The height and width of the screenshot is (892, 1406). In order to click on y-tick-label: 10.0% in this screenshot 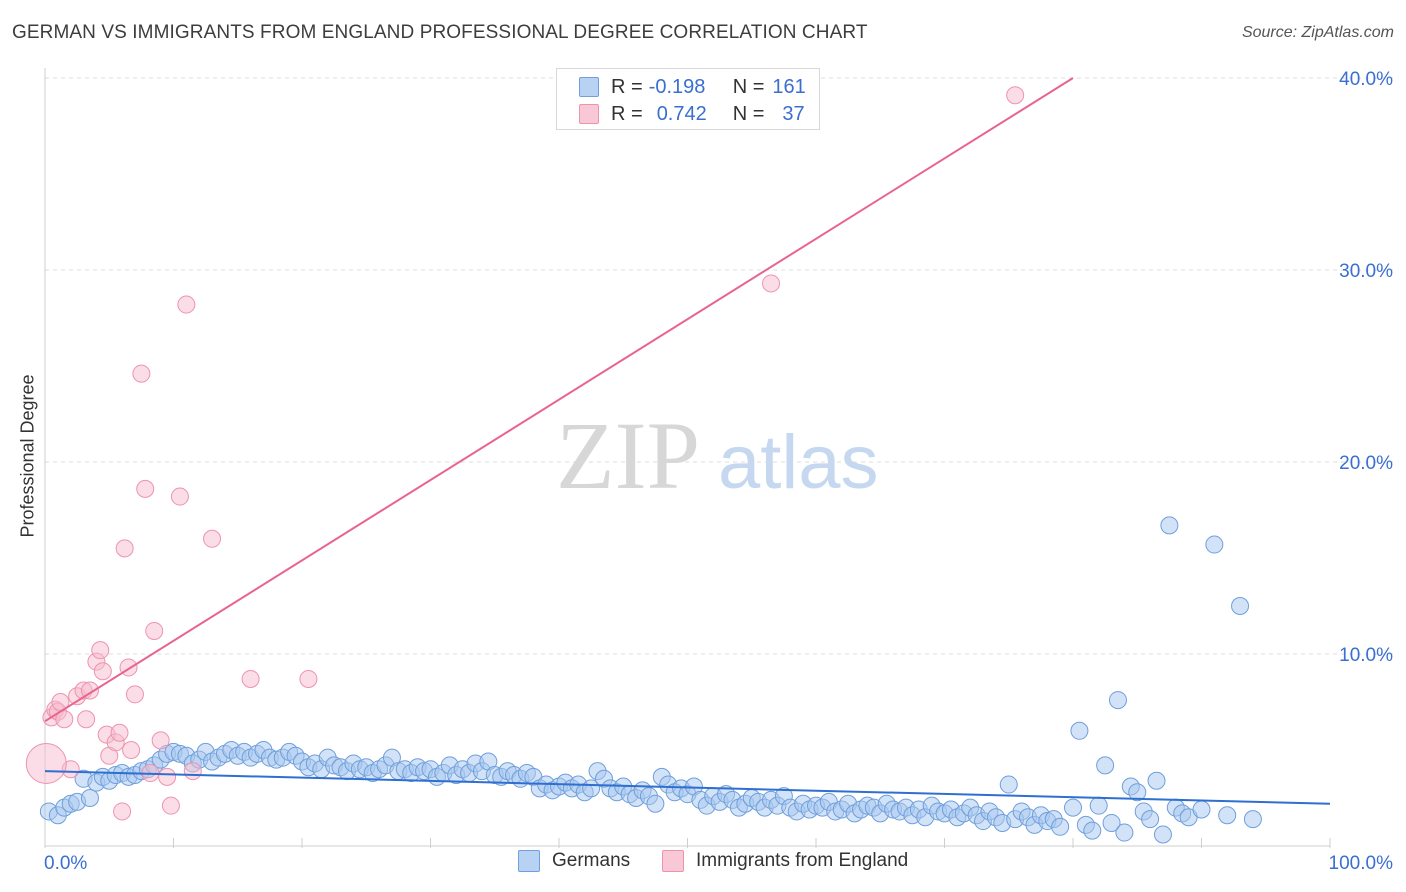, I will do `click(1366, 655)`.